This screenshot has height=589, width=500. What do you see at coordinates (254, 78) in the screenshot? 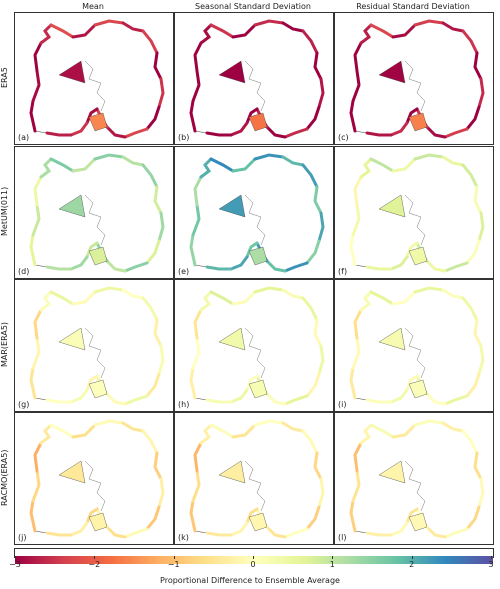
I see `map-panel: (b)` at bounding box center [254, 78].